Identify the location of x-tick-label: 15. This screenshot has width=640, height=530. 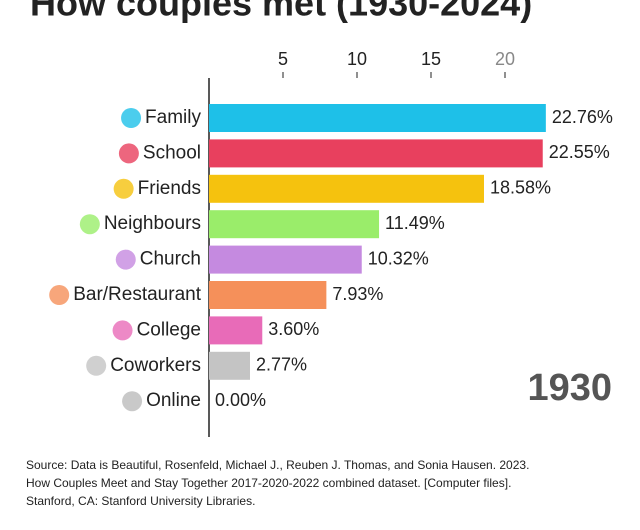
(431, 59).